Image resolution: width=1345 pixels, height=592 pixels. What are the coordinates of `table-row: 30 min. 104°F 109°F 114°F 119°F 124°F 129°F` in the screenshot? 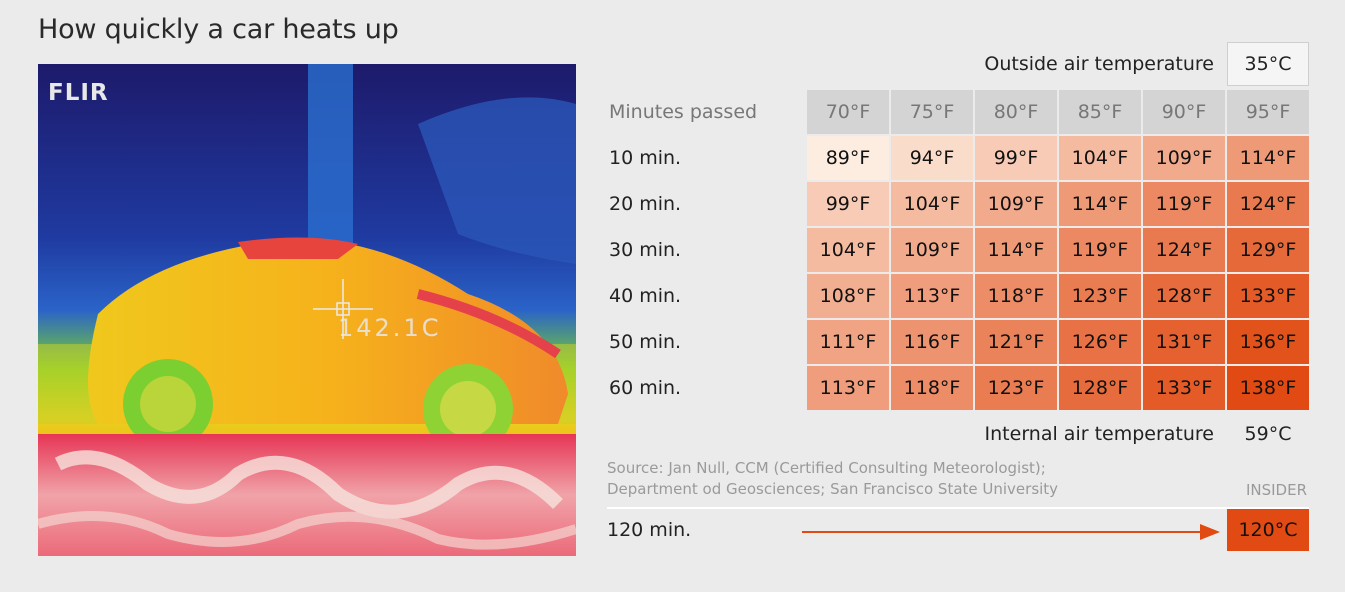 It's located at (959, 250).